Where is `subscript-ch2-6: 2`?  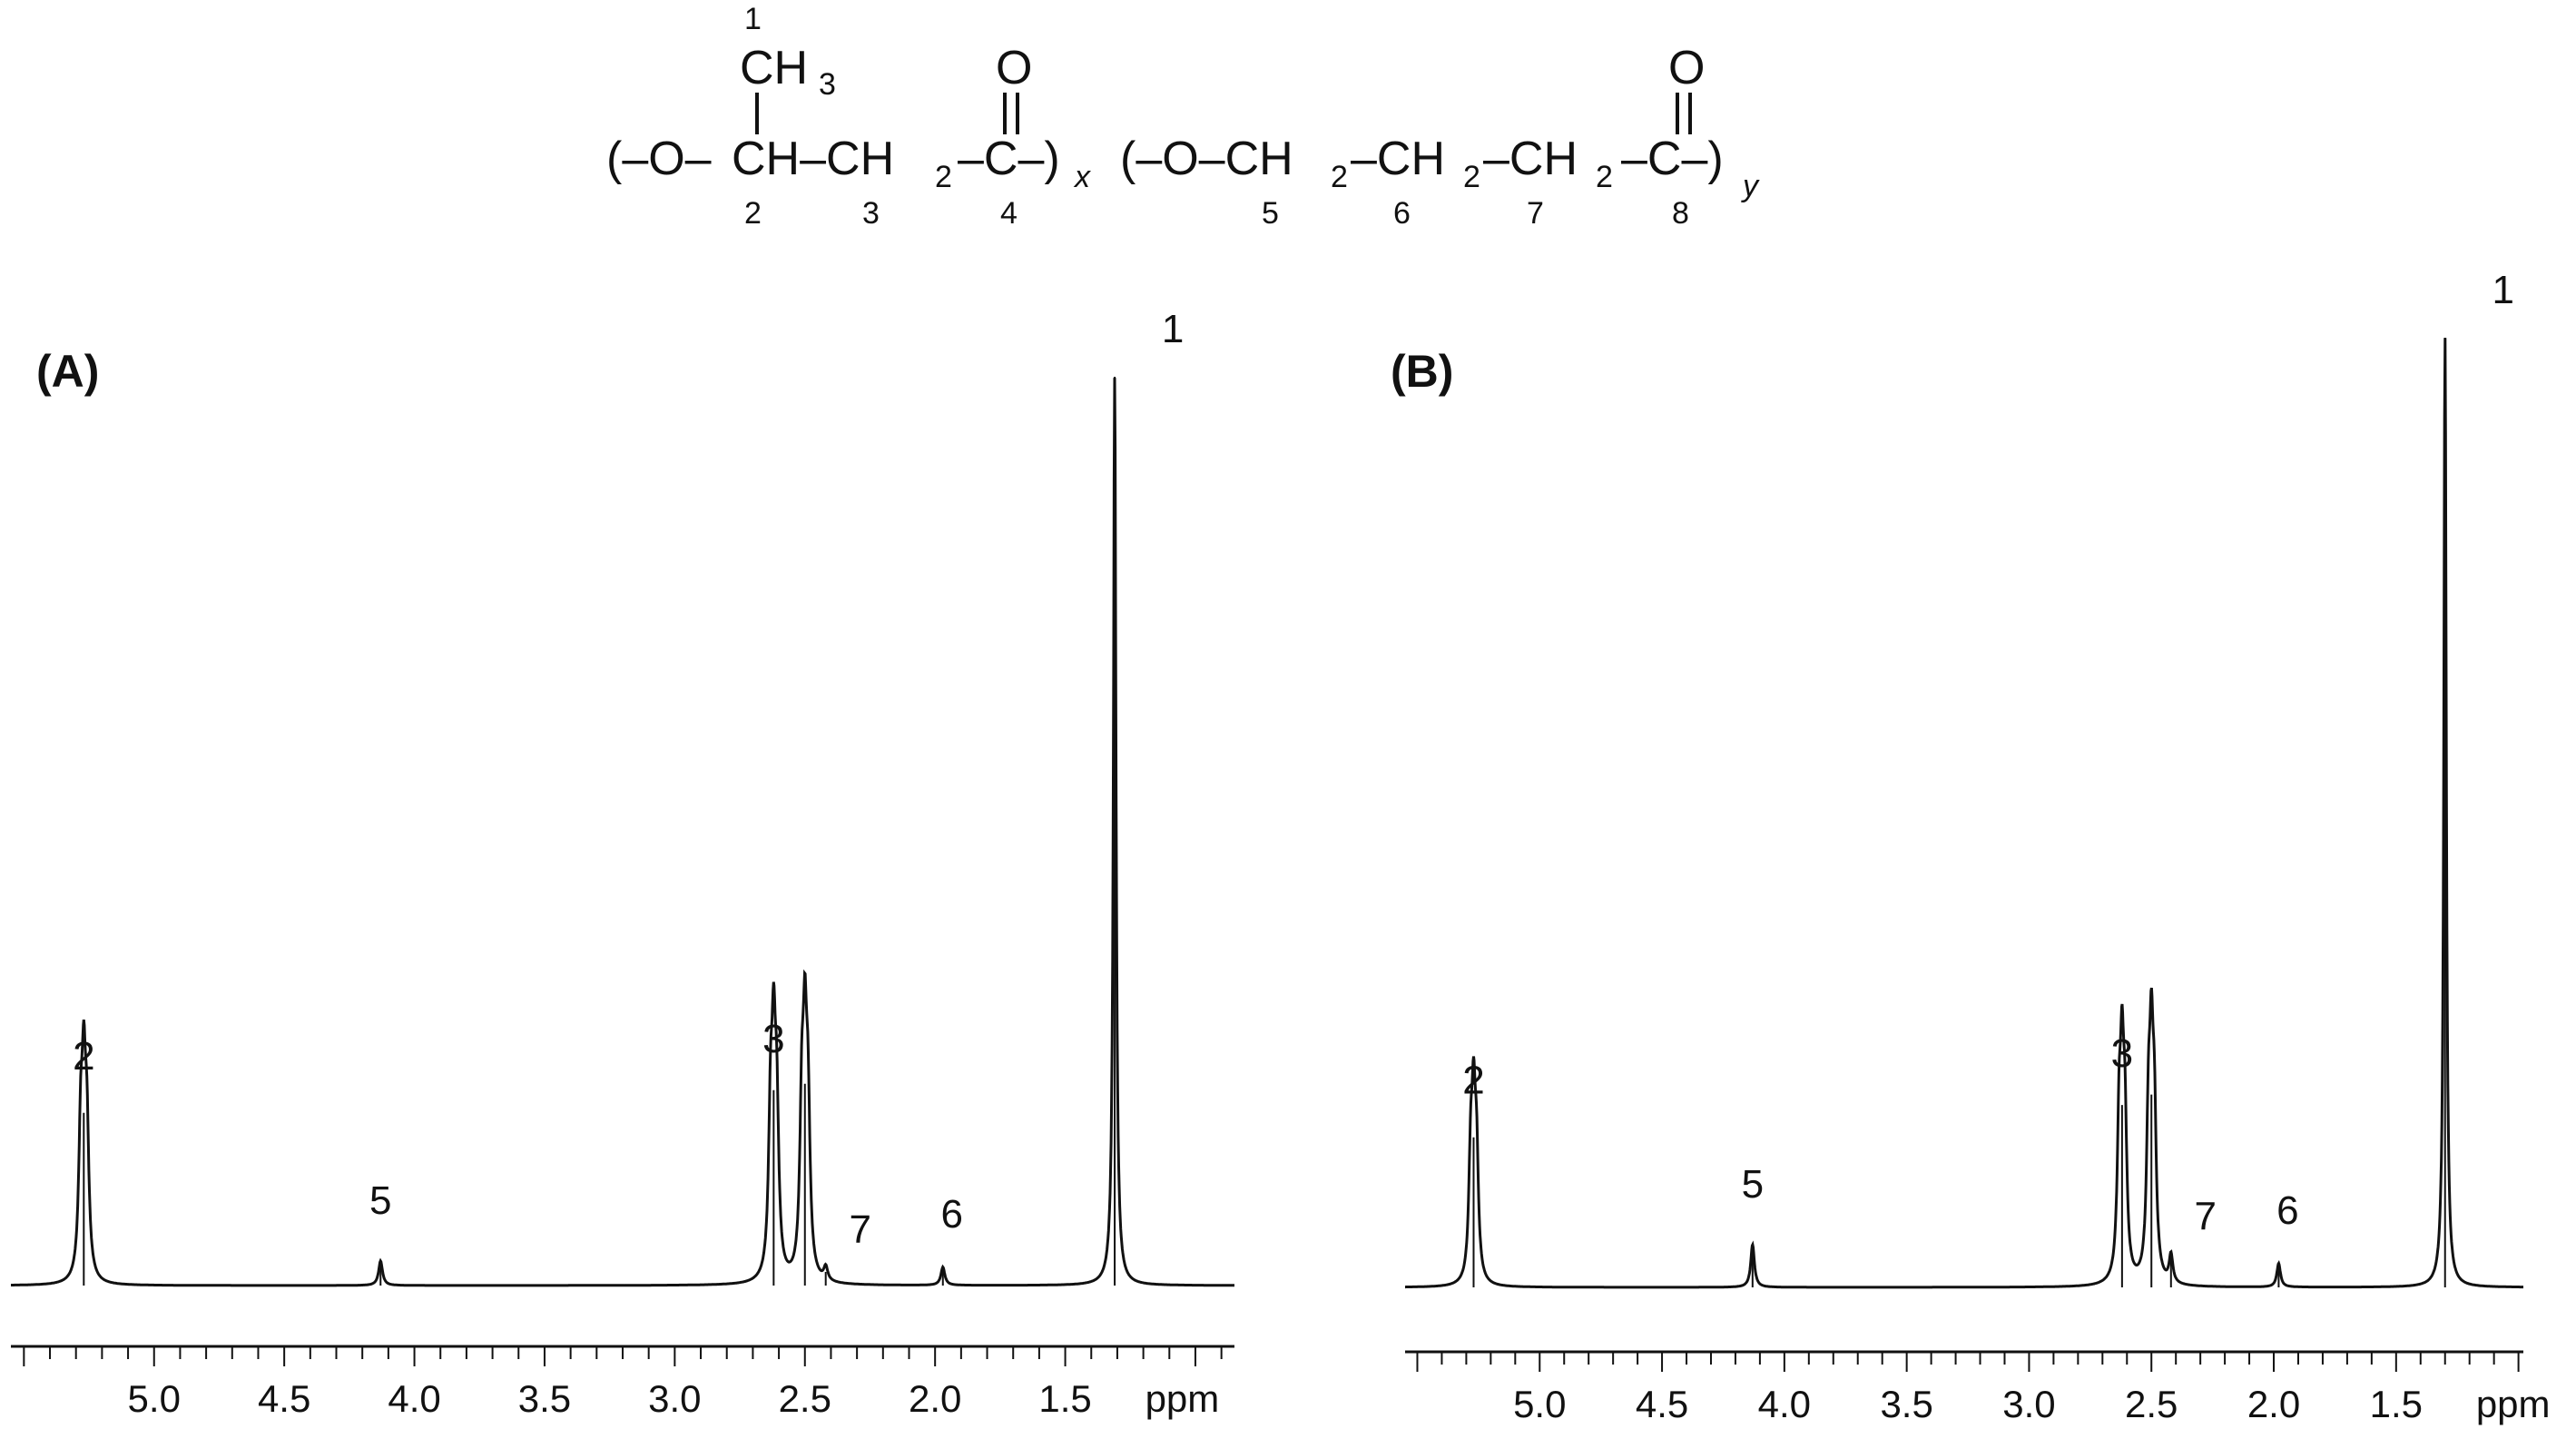
subscript-ch2-6: 2 is located at coordinates (1471, 177).